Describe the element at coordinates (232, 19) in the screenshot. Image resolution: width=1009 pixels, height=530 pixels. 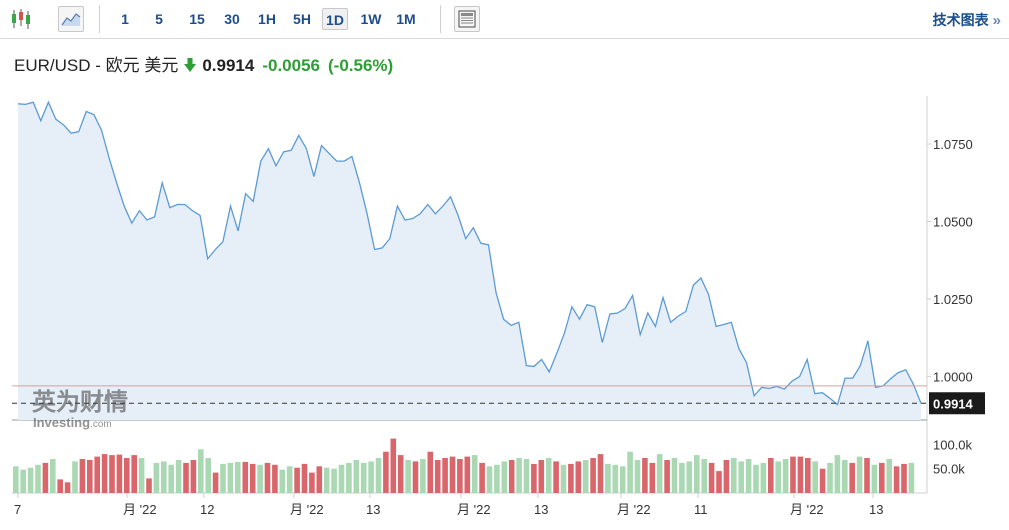
I see `period-button-30: 30` at that location.